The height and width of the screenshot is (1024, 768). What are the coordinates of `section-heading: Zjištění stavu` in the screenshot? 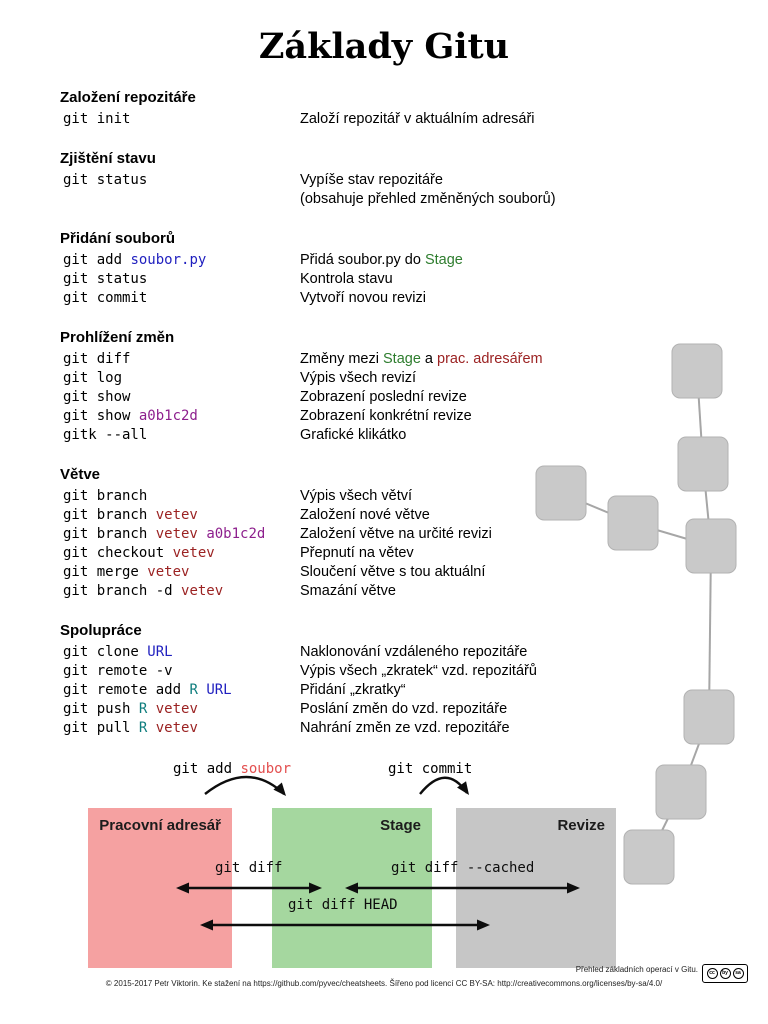 It's located at (108, 158).